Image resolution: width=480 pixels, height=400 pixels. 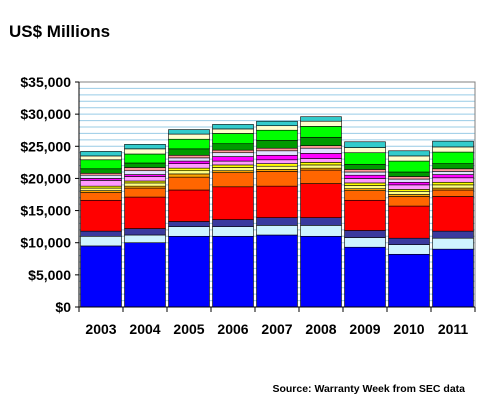 I want to click on x-tick-label: 2004, so click(x=144, y=329).